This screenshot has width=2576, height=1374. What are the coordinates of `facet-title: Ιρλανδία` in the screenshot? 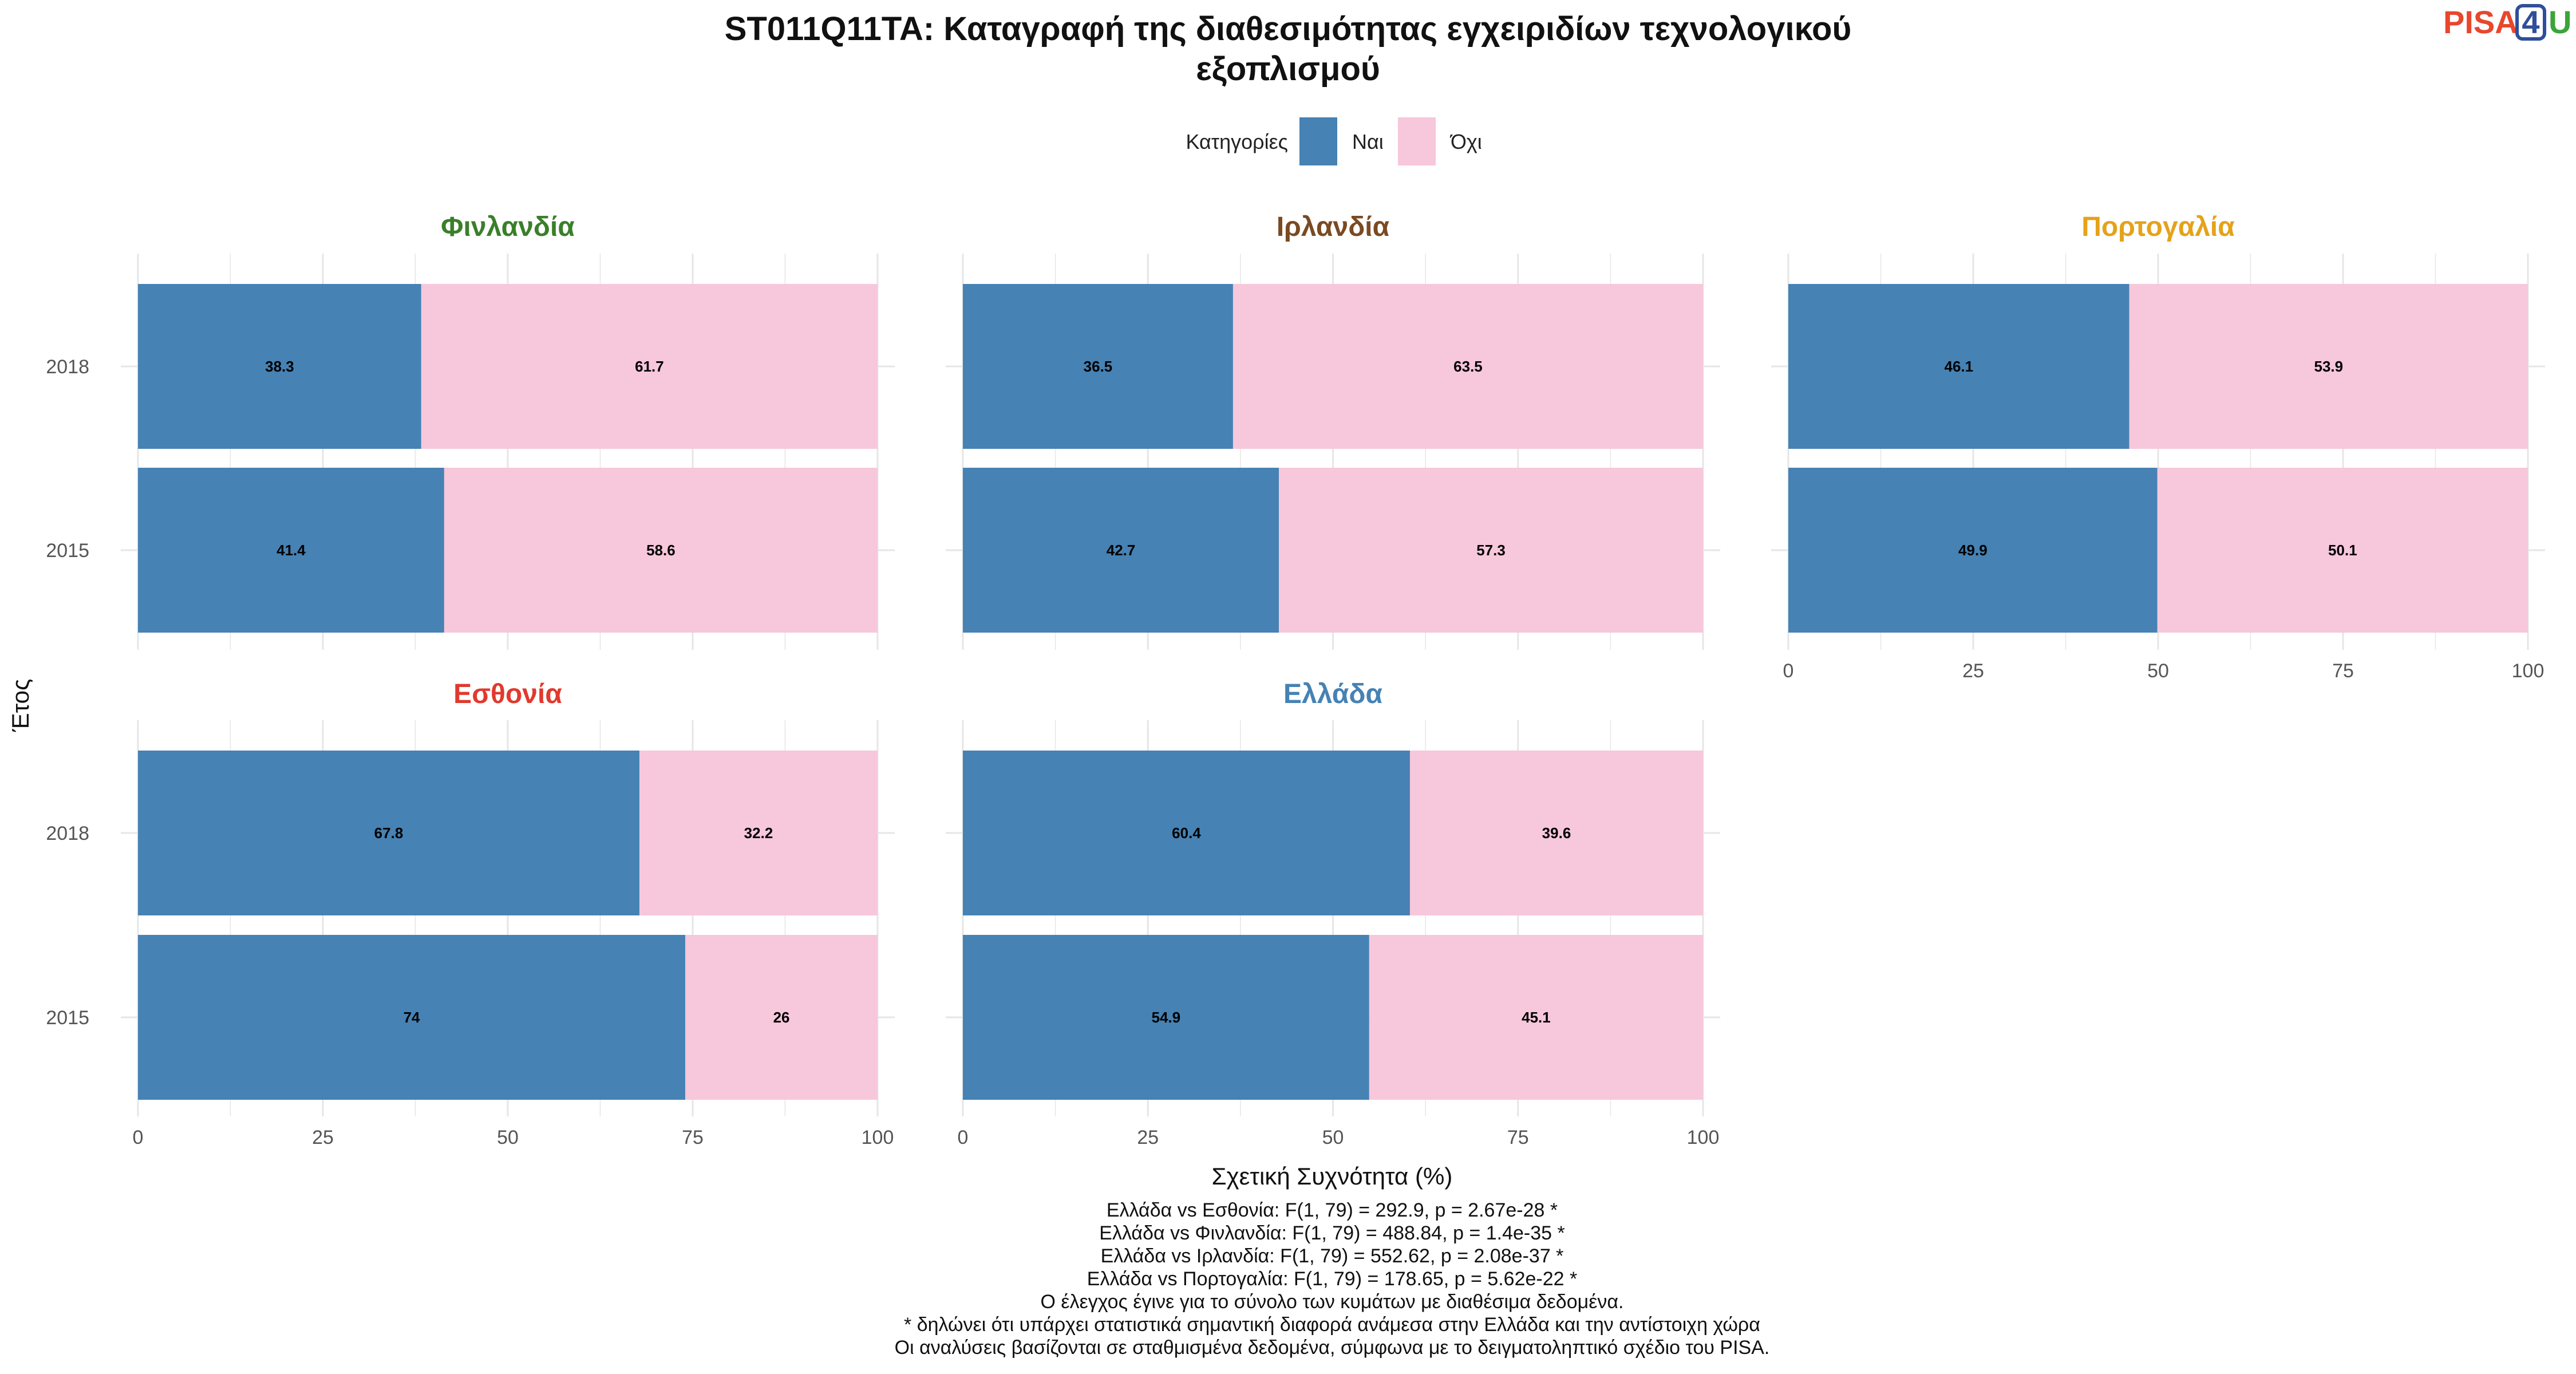 It's located at (1333, 227).